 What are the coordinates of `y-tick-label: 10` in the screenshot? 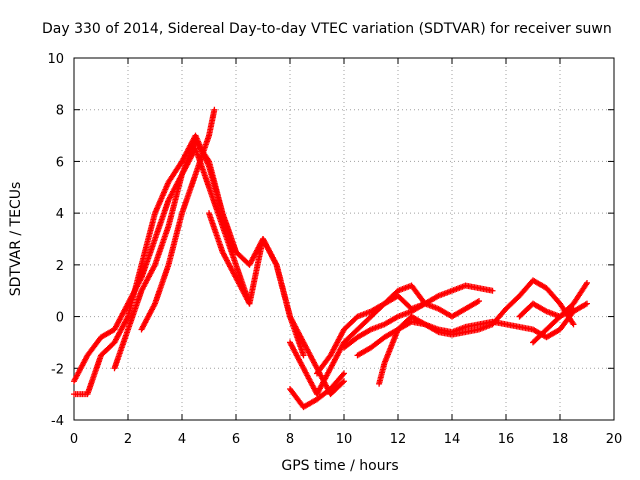 It's located at (55, 59).